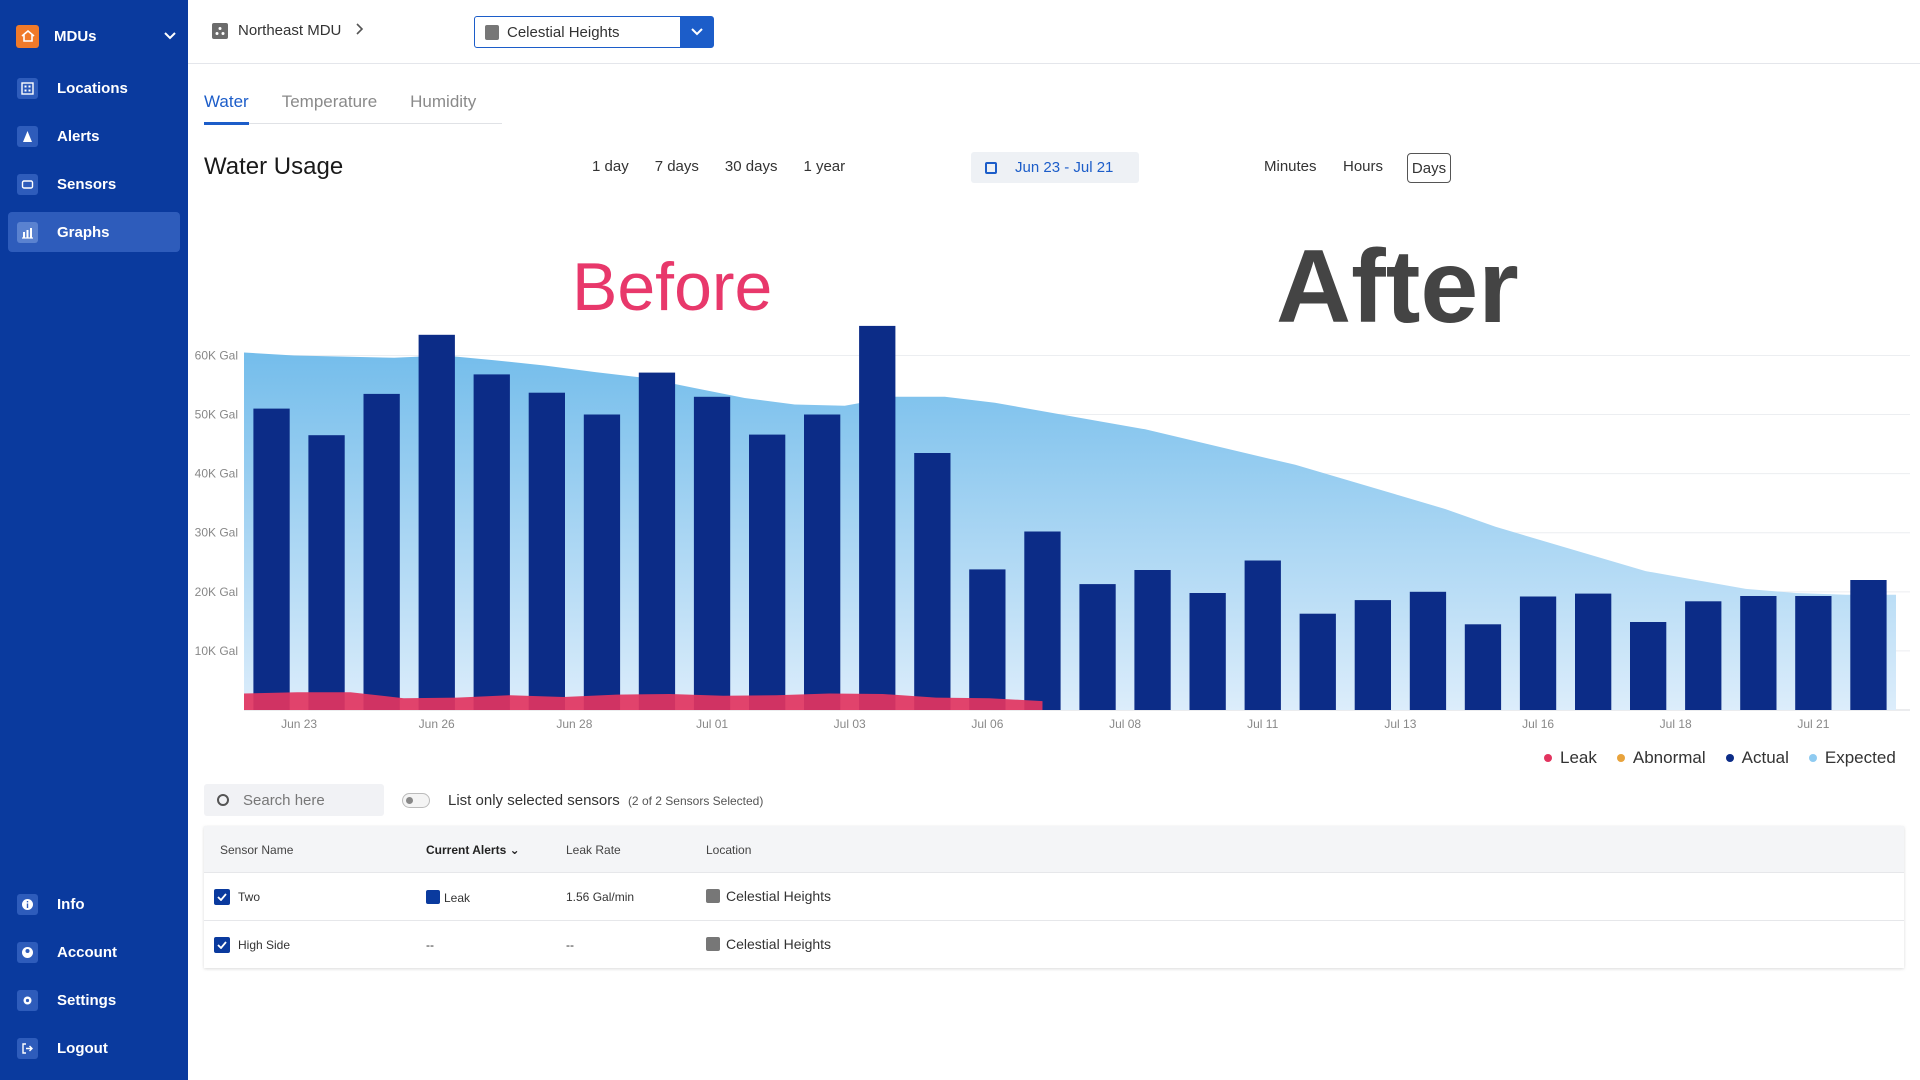 The height and width of the screenshot is (1080, 1920). I want to click on column-current-alerts: Current Alerts ⌄, so click(473, 850).